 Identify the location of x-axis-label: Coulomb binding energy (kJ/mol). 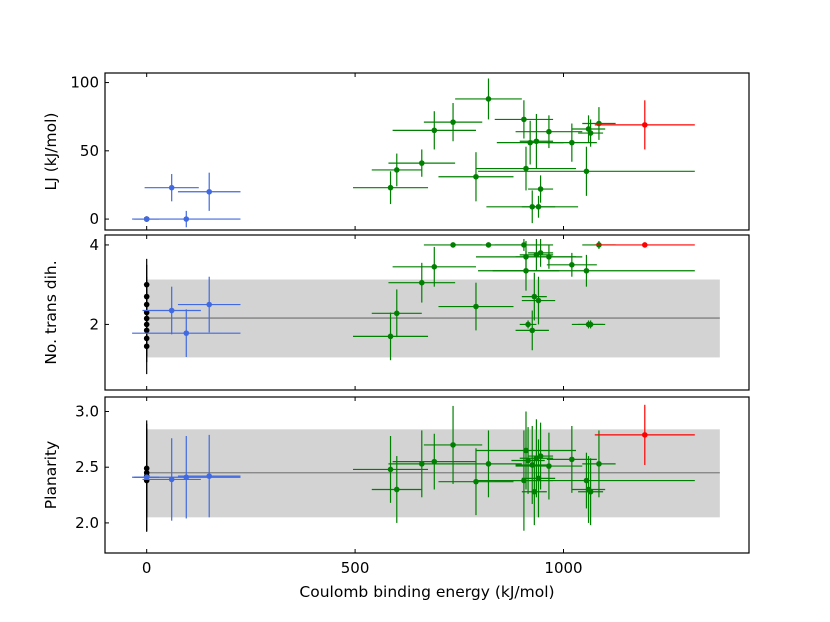
(426, 592).